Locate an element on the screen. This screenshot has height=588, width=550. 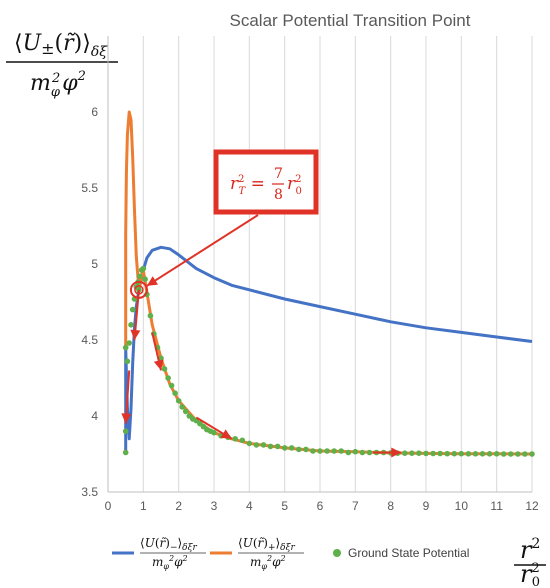
x-tick-label: 3 is located at coordinates (214, 506).